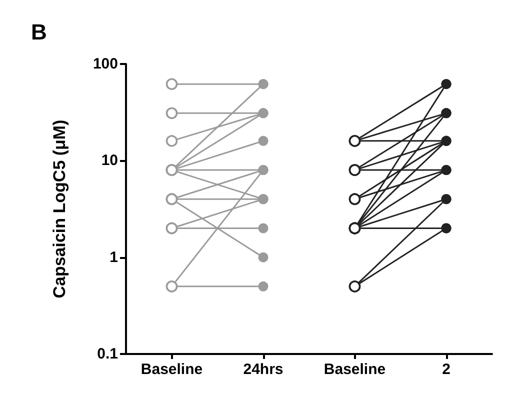  What do you see at coordinates (446, 369) in the screenshot?
I see `x-tick-label: 2` at bounding box center [446, 369].